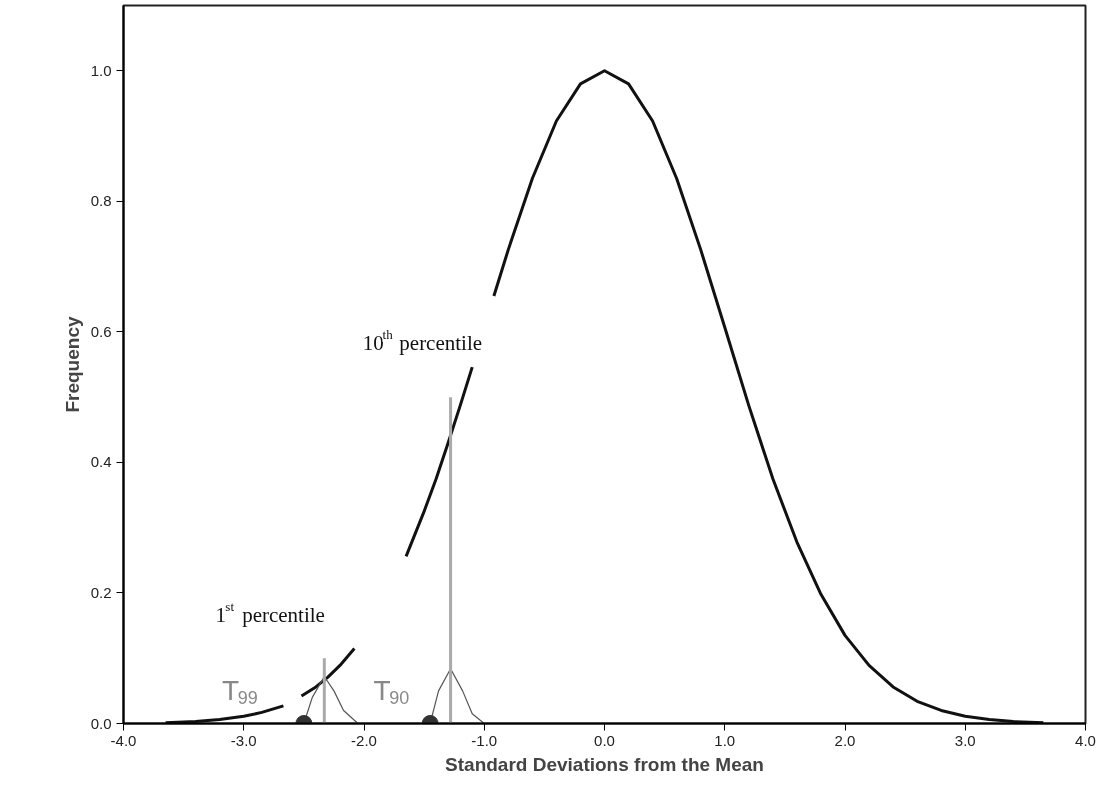 This screenshot has height=811, width=1114. What do you see at coordinates (1085, 740) in the screenshot?
I see `x-tick-label: 4.0` at bounding box center [1085, 740].